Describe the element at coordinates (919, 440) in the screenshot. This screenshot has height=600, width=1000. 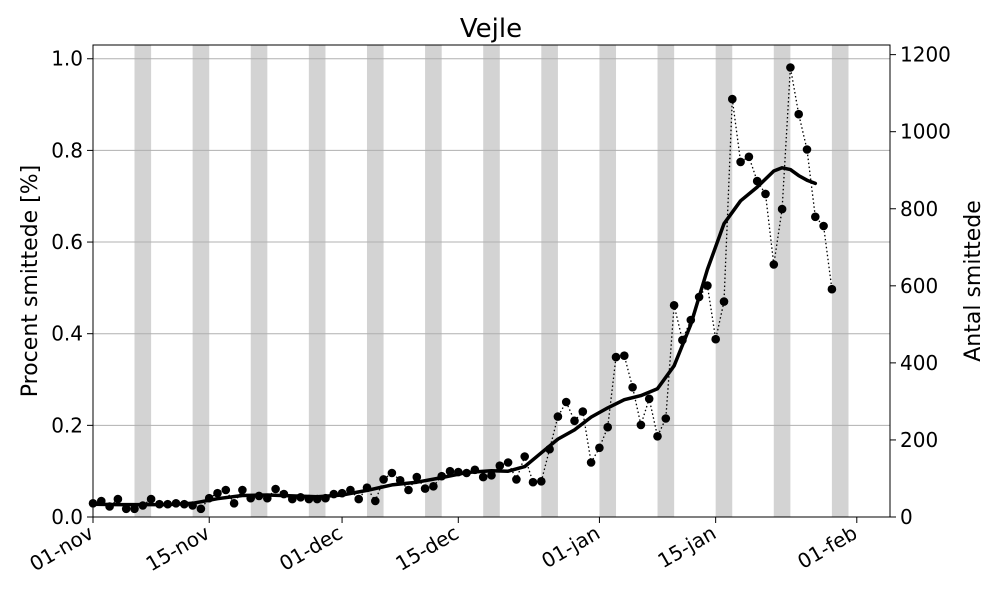
I see `y2-tick-label: 200` at that location.